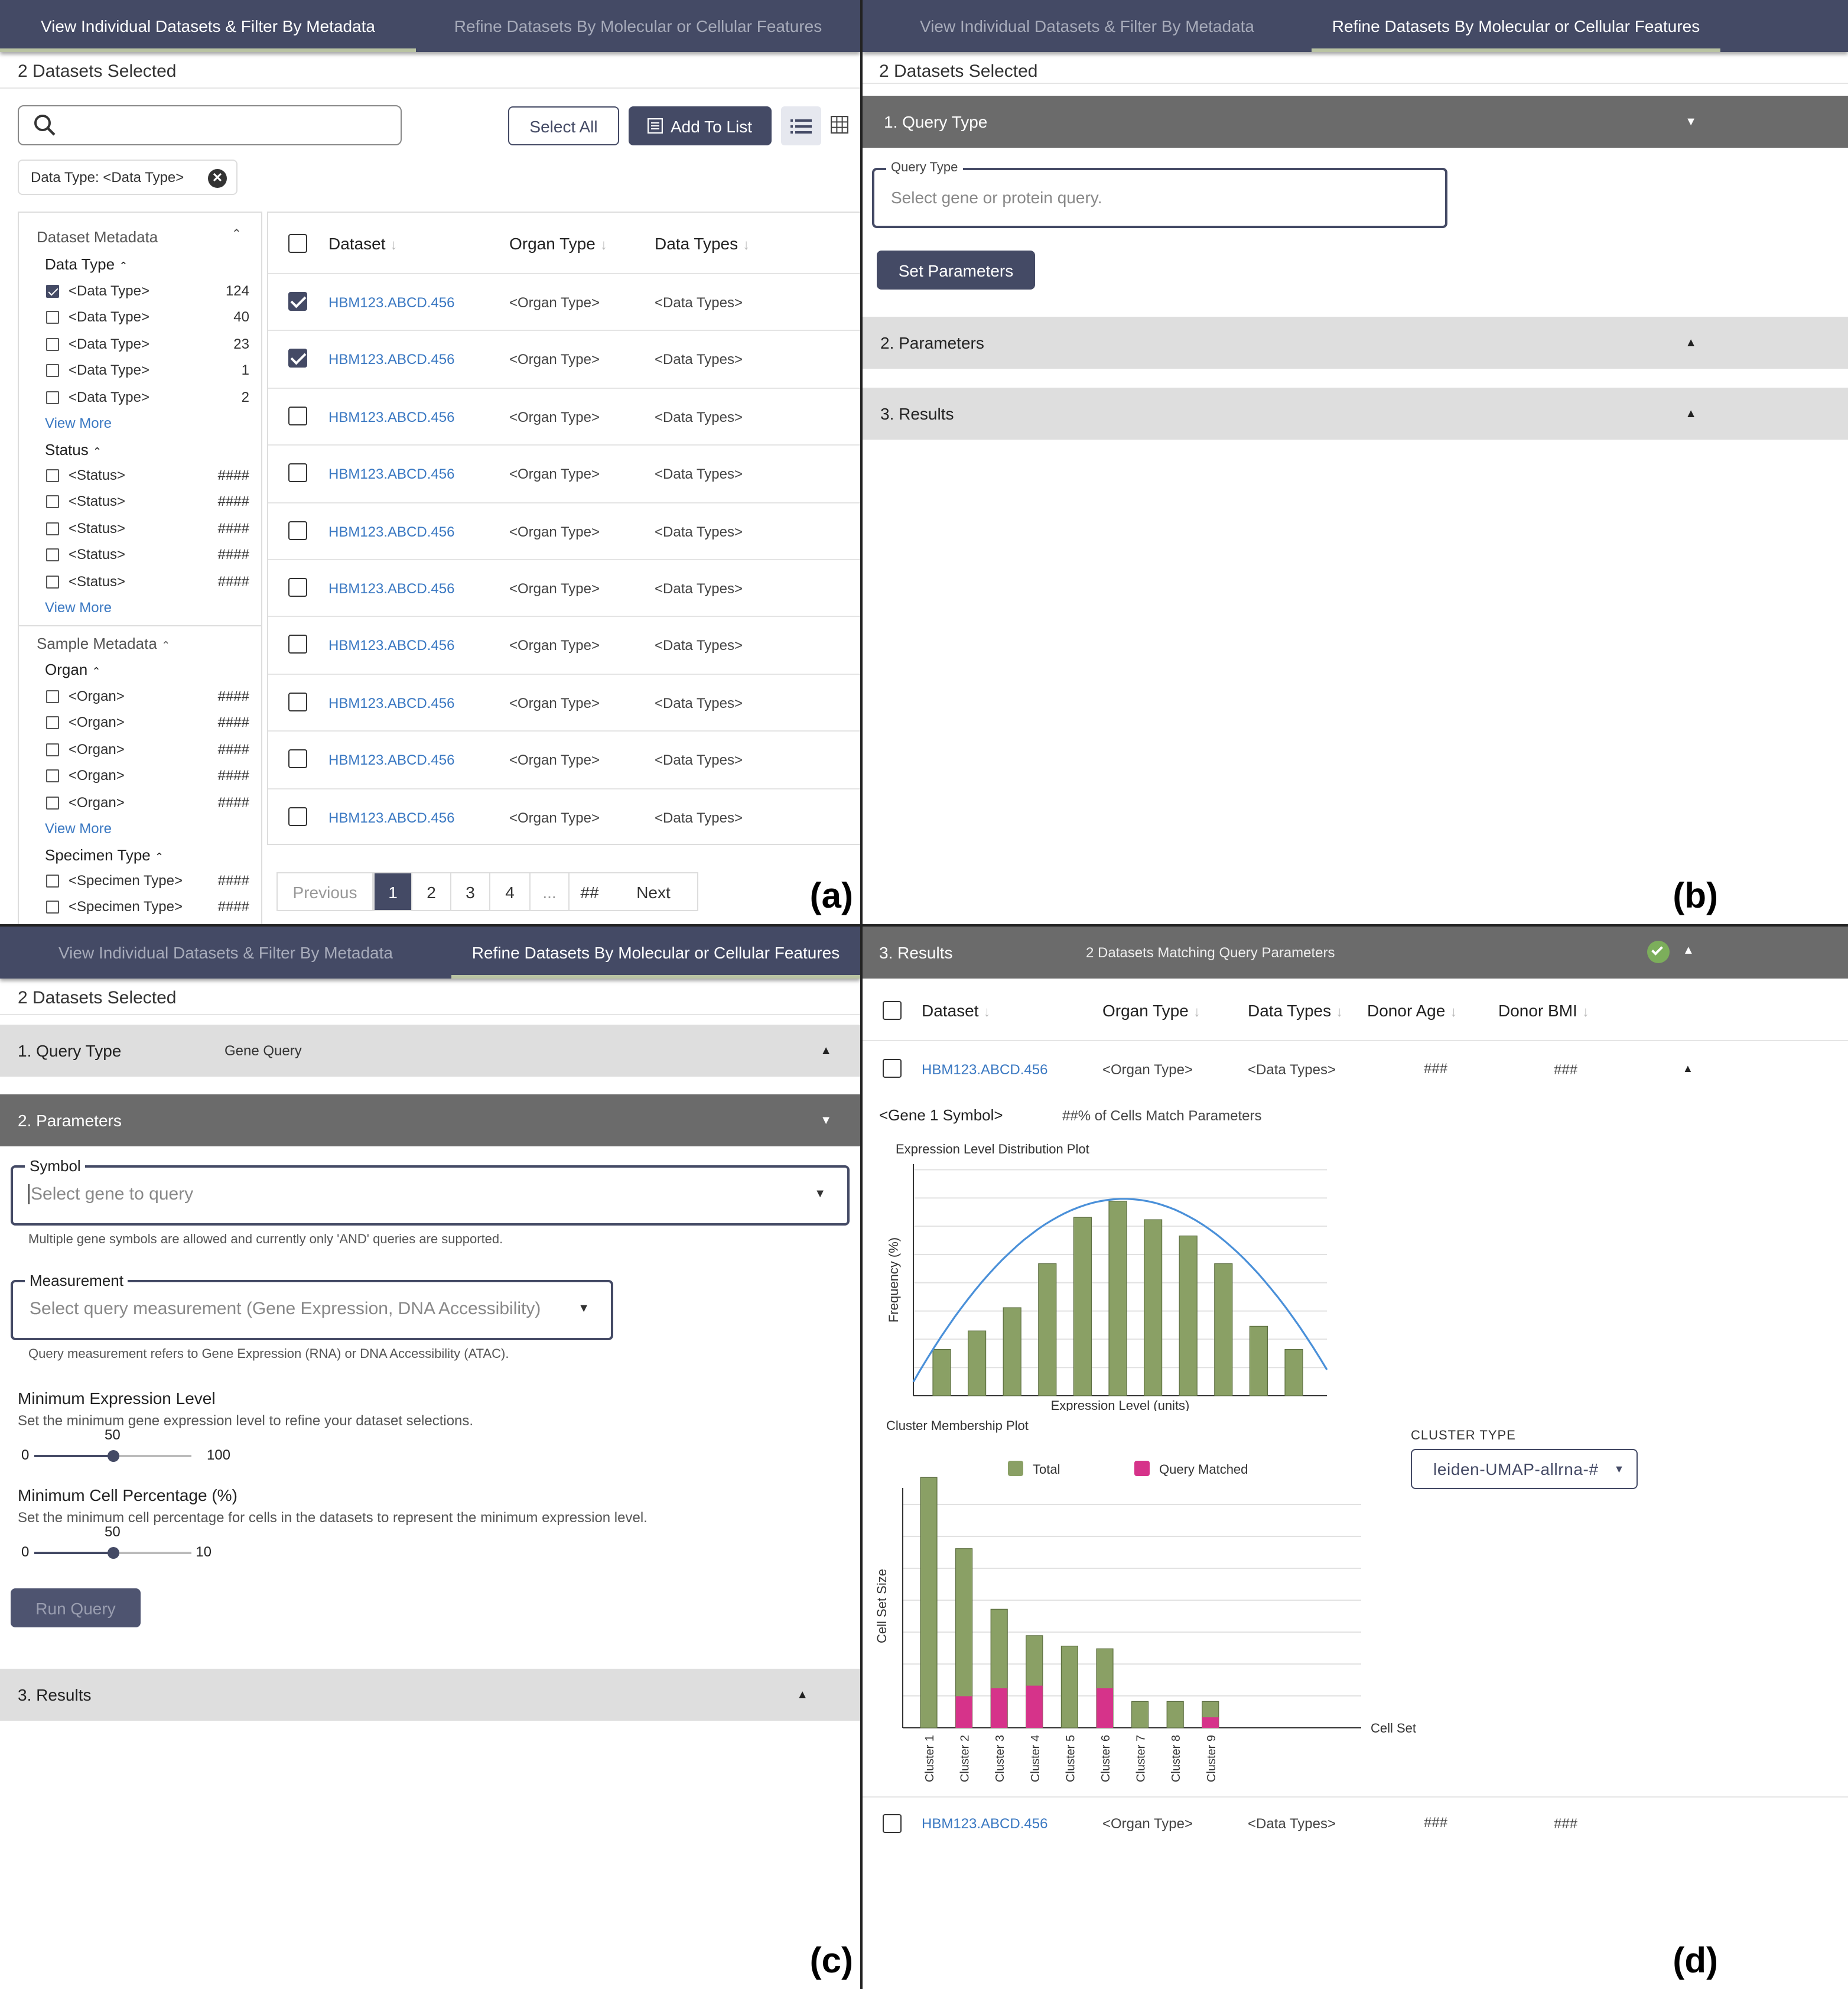  What do you see at coordinates (801, 126) in the screenshot?
I see `list-view-button` at bounding box center [801, 126].